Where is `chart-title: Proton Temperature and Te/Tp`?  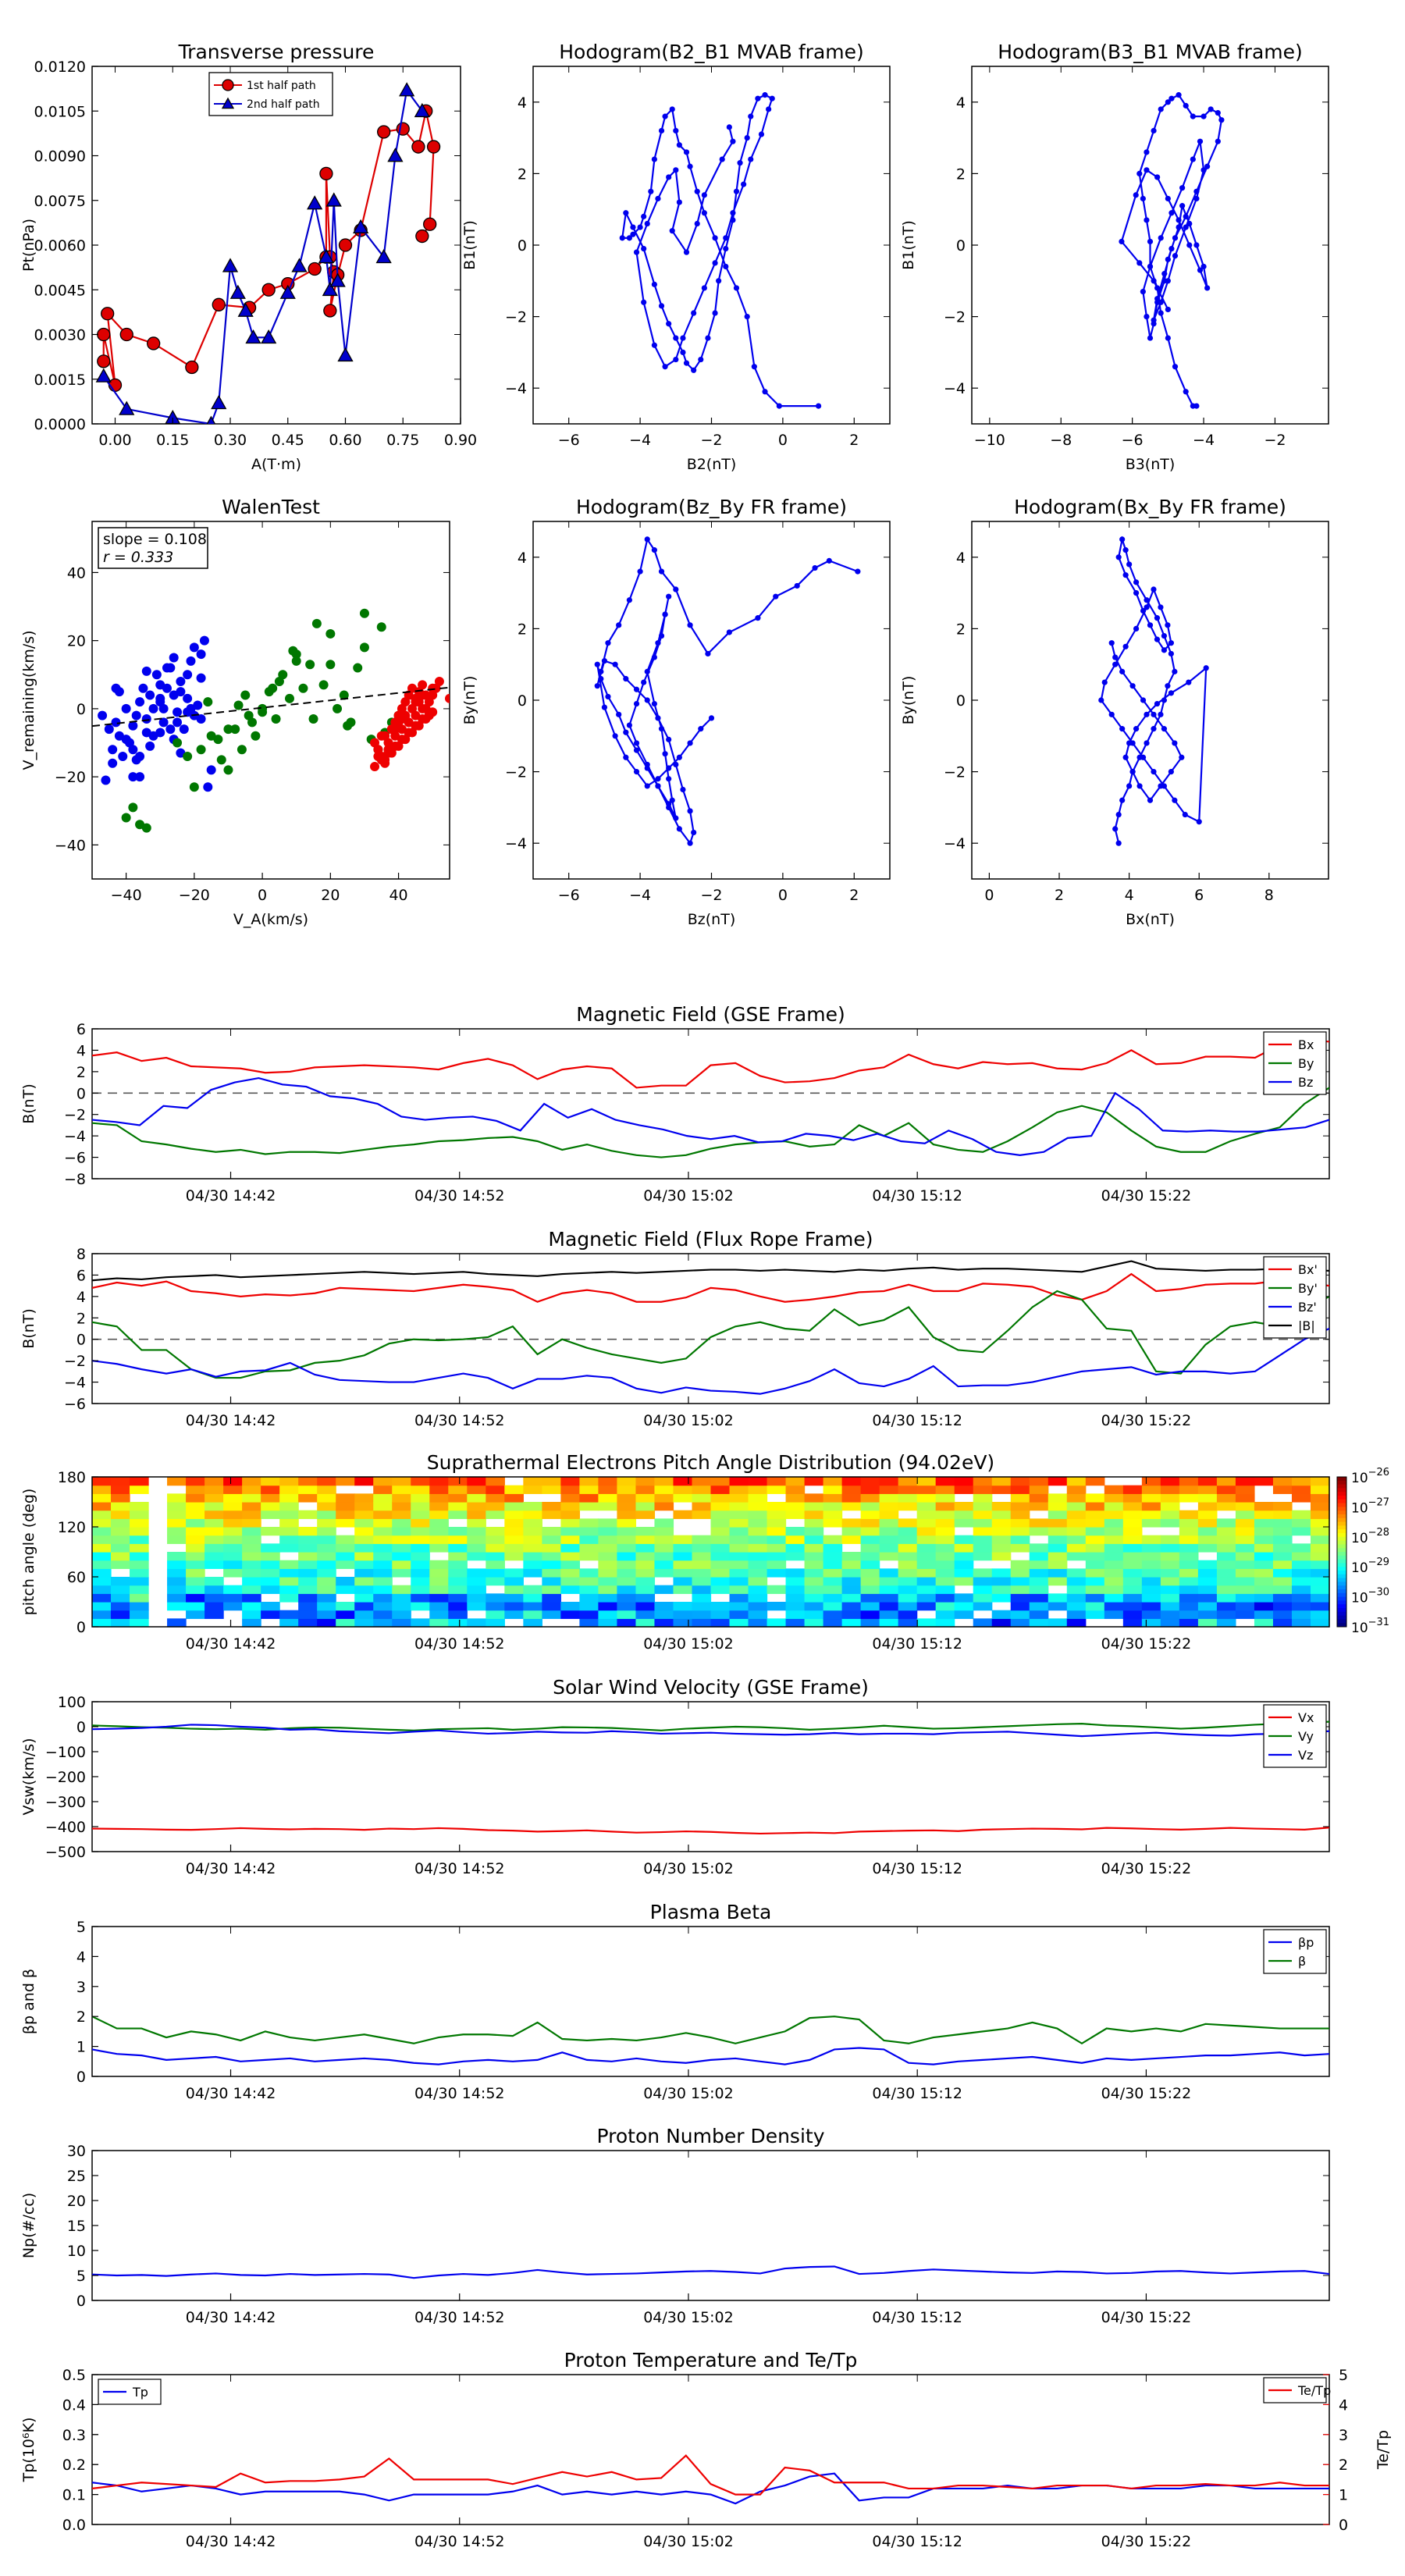
chart-title: Proton Temperature and Te/Tp is located at coordinates (711, 2360).